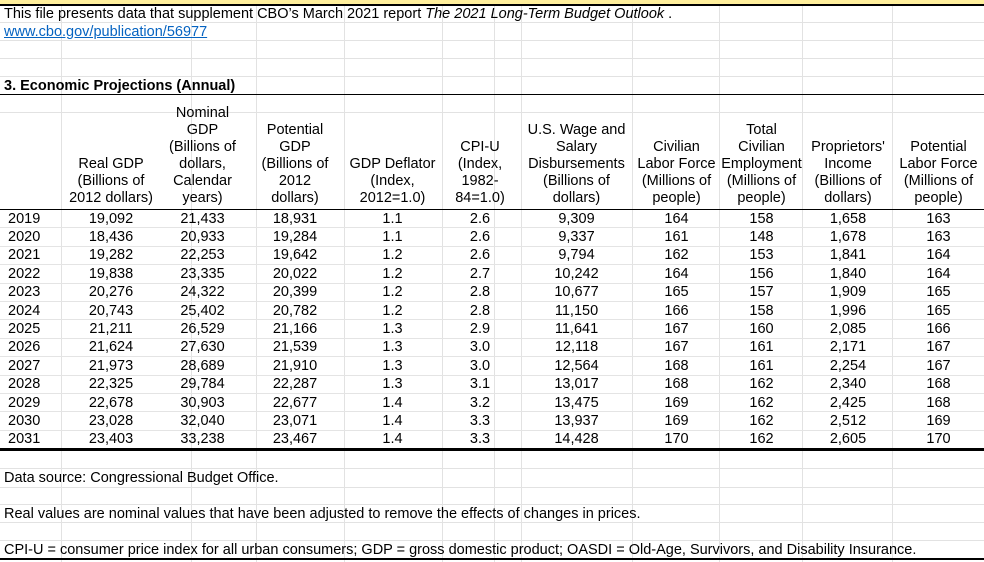 This screenshot has width=984, height=562. Describe the element at coordinates (480, 420) in the screenshot. I see `value-cell-cpi_u: 3.3` at that location.